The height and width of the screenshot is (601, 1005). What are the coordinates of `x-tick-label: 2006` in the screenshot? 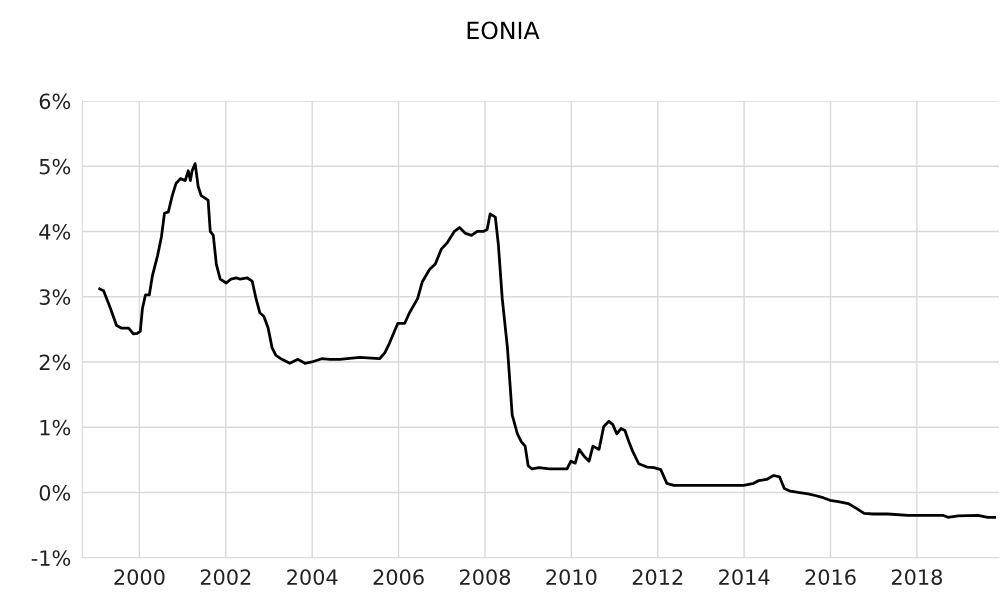 It's located at (398, 577).